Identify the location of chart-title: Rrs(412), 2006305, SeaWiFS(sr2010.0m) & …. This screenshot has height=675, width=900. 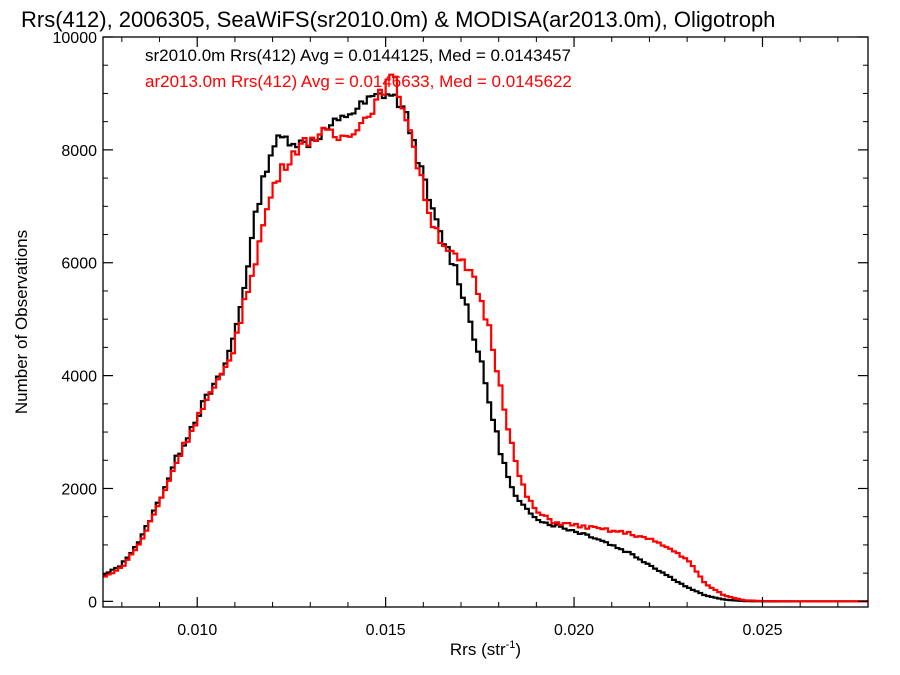
(398, 19).